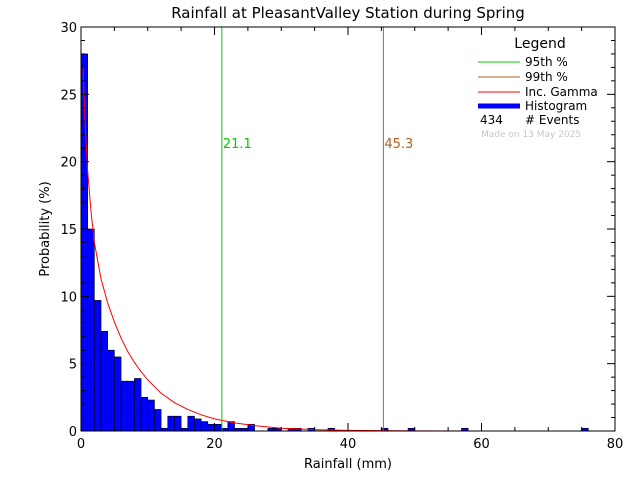  What do you see at coordinates (237, 144) in the screenshot?
I see `percentile-95th-value: 21.1` at bounding box center [237, 144].